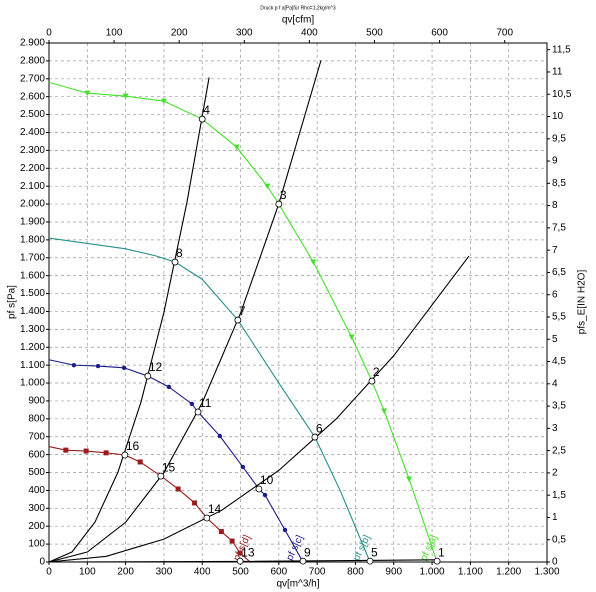 The height and width of the screenshot is (592, 596). I want to click on y2-tick-label: 8, so click(555, 205).